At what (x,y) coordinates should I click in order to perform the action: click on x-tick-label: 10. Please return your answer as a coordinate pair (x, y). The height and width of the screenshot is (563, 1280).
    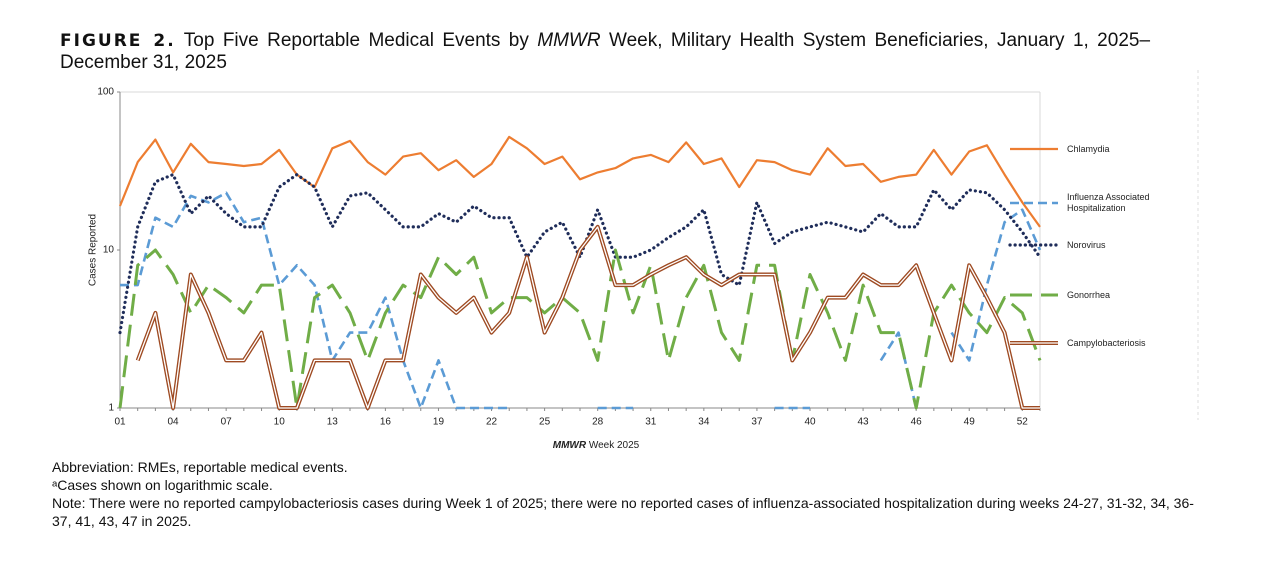
    Looking at the image, I should click on (280, 422).